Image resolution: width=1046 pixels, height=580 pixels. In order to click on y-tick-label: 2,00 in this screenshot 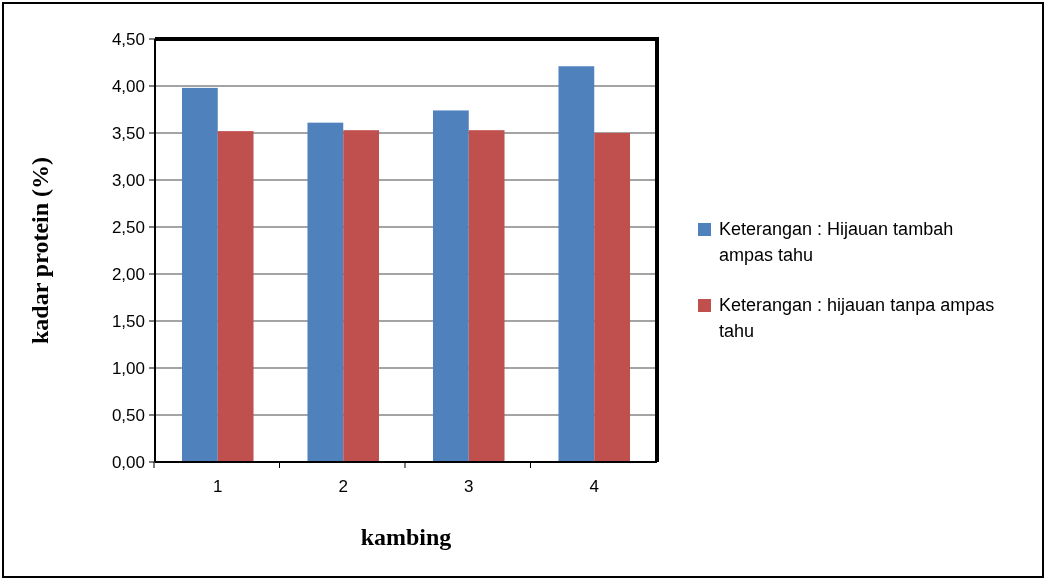, I will do `click(128, 274)`.